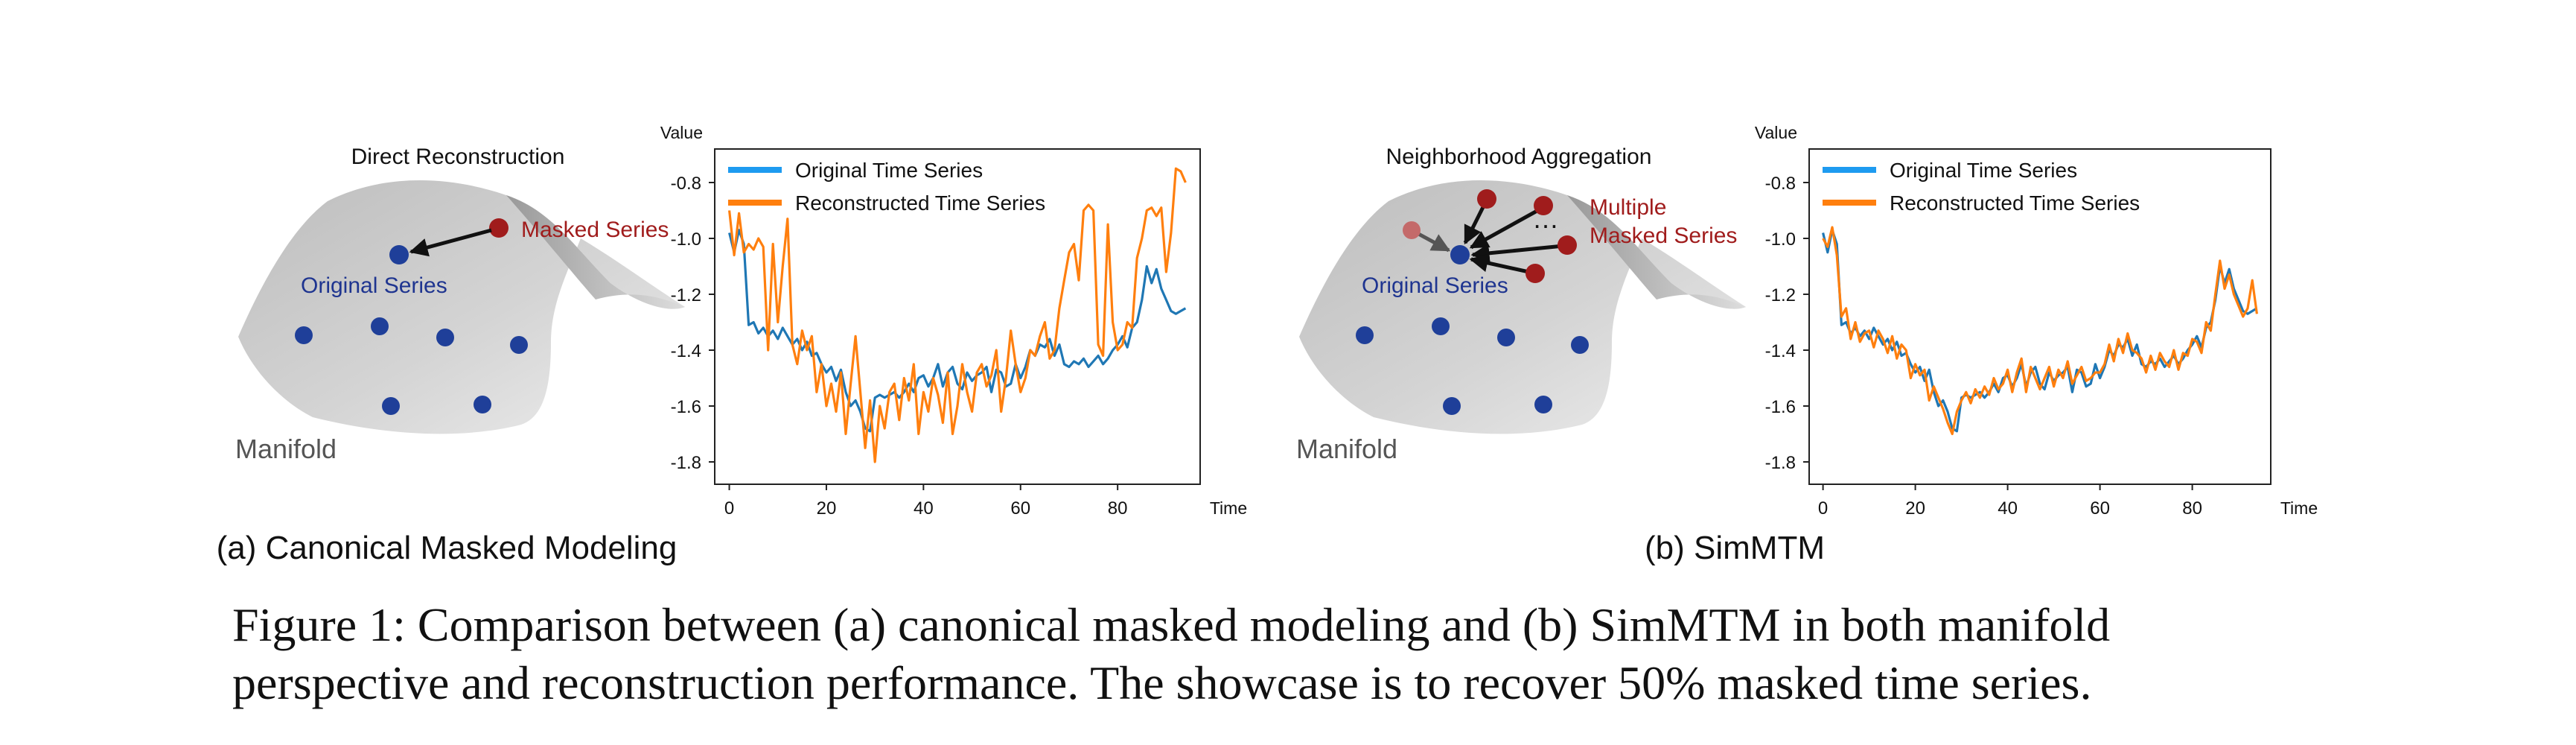 This screenshot has width=2576, height=745. I want to click on masked-series-label-line1: Multiple, so click(1628, 207).